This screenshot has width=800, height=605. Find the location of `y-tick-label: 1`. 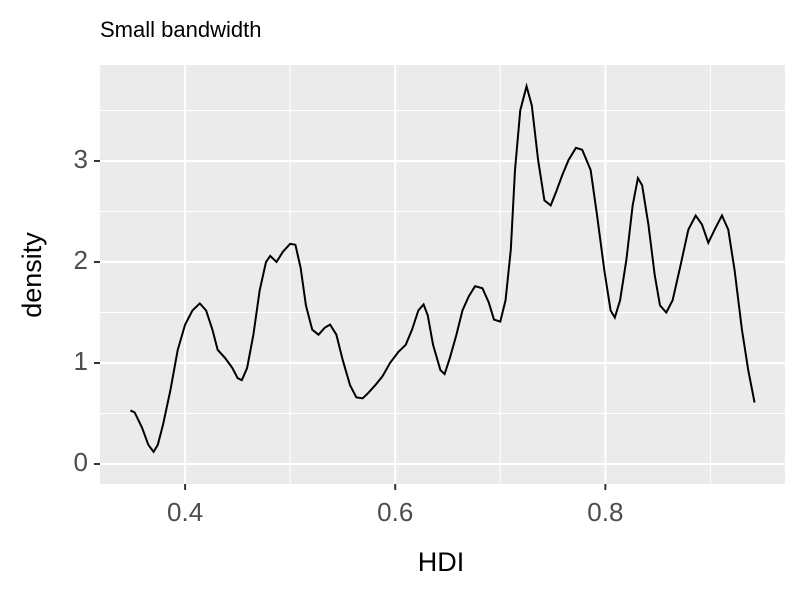

y-tick-label: 1 is located at coordinates (81, 361).